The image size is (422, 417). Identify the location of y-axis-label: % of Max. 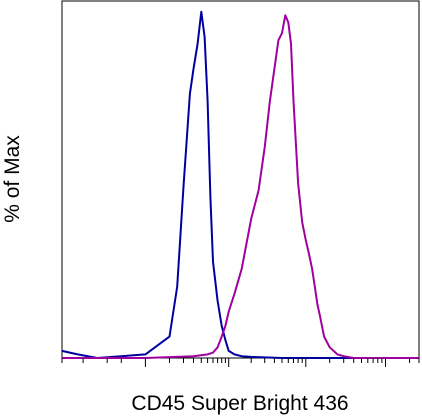
(12, 179).